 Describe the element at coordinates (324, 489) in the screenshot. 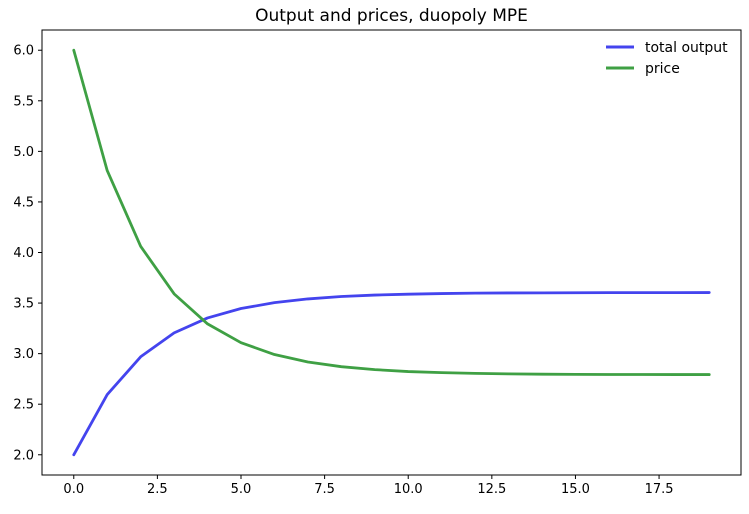

I see `x-tick-label: 7.5` at that location.